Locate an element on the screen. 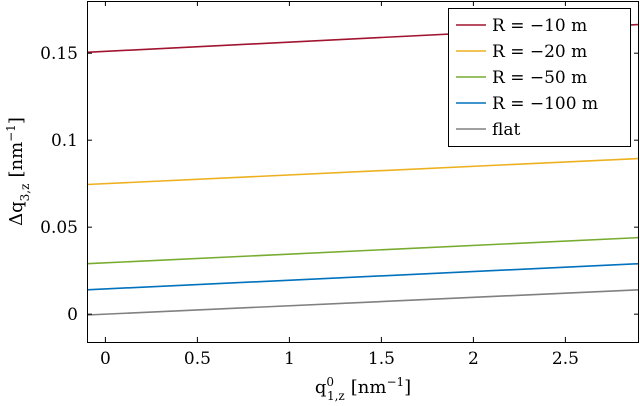  y-tick-label: 0.05 is located at coordinates (59, 228).